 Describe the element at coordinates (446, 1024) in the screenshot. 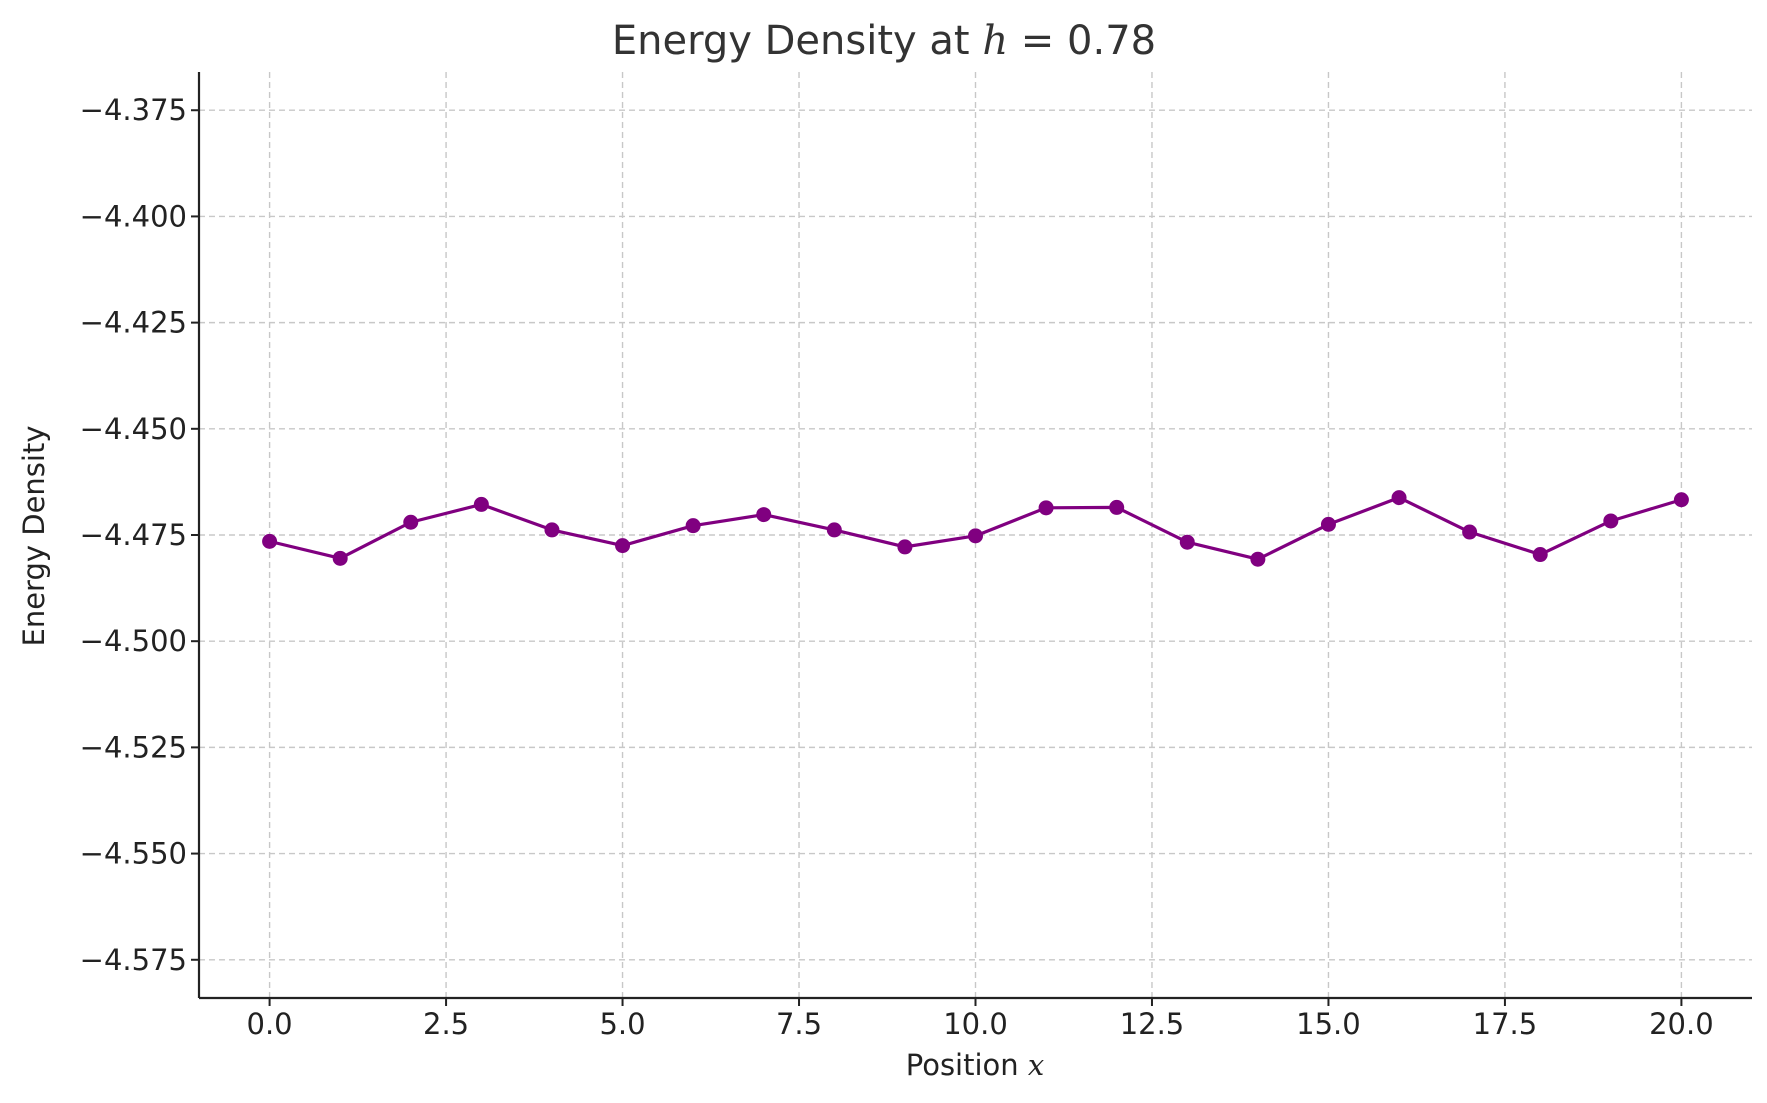

I see `x-tick-label: 2.5` at that location.